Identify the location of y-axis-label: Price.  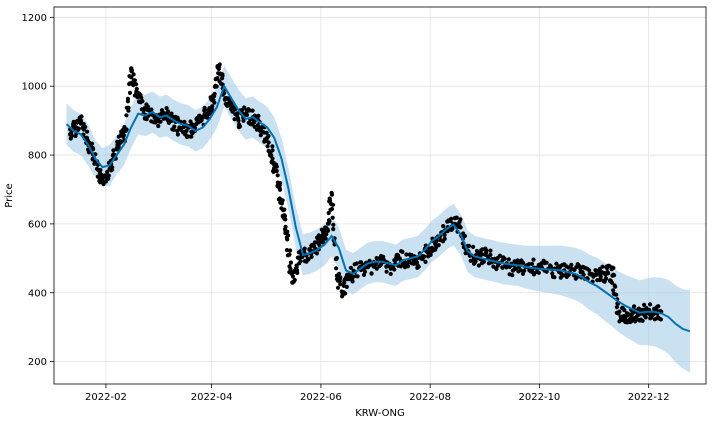
(9, 195).